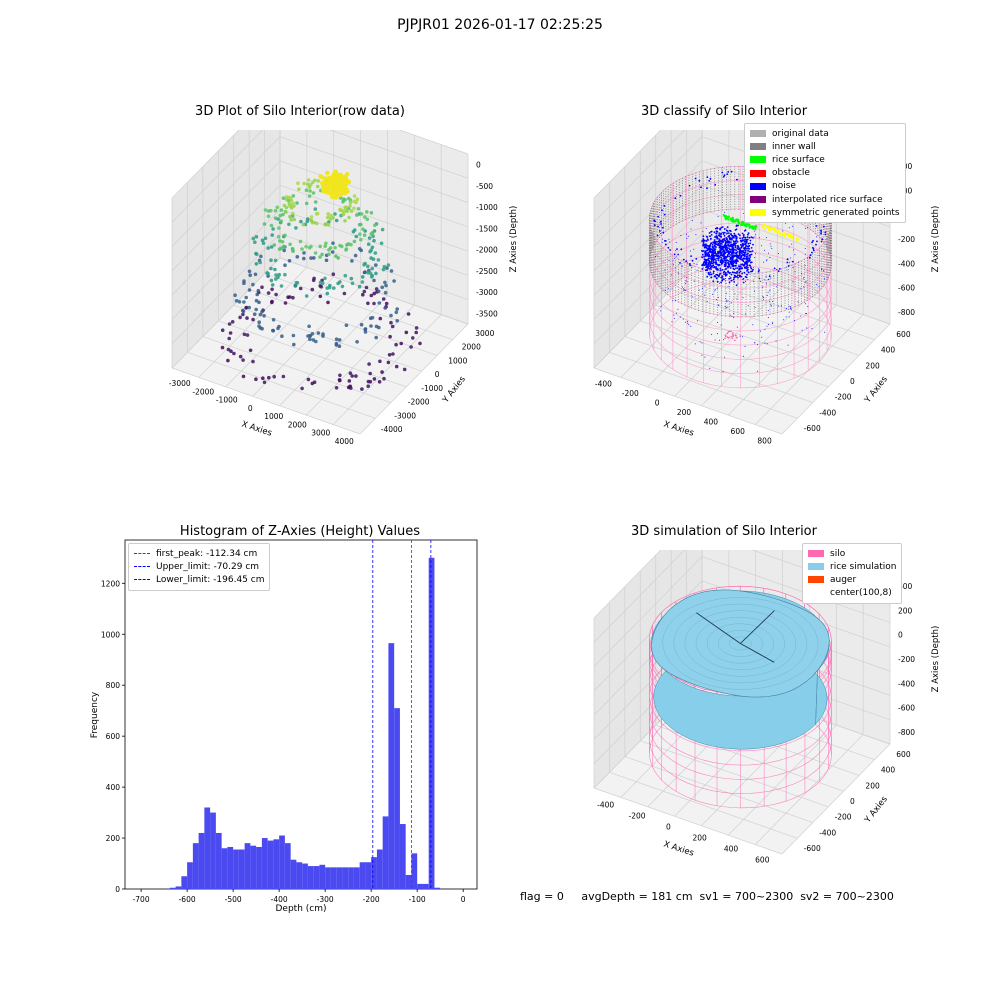 The image size is (1000, 1000). Describe the element at coordinates (758, 213) in the screenshot. I see `legend-swatch` at that location.